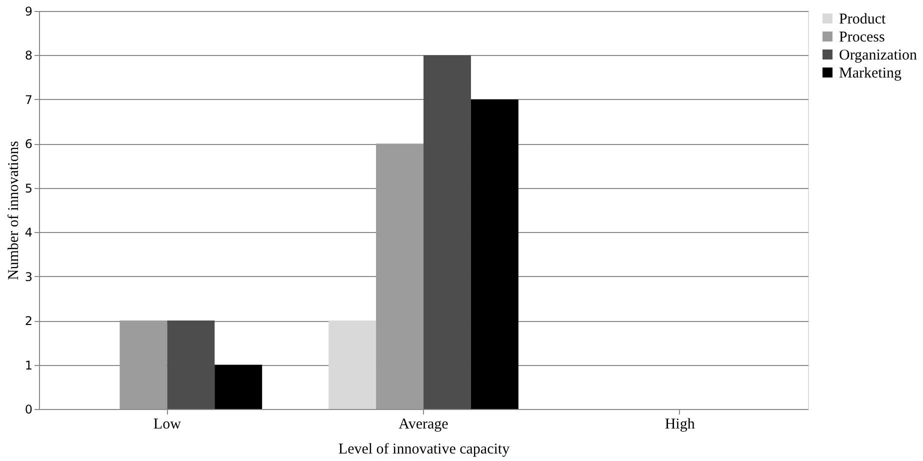 This screenshot has width=923, height=461. I want to click on y-axis-title: Number of innovations, so click(14, 210).